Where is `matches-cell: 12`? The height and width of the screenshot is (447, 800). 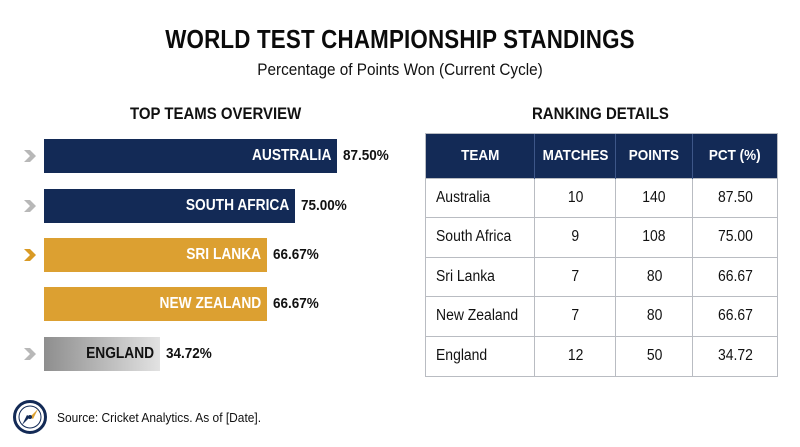
matches-cell: 12 is located at coordinates (575, 355).